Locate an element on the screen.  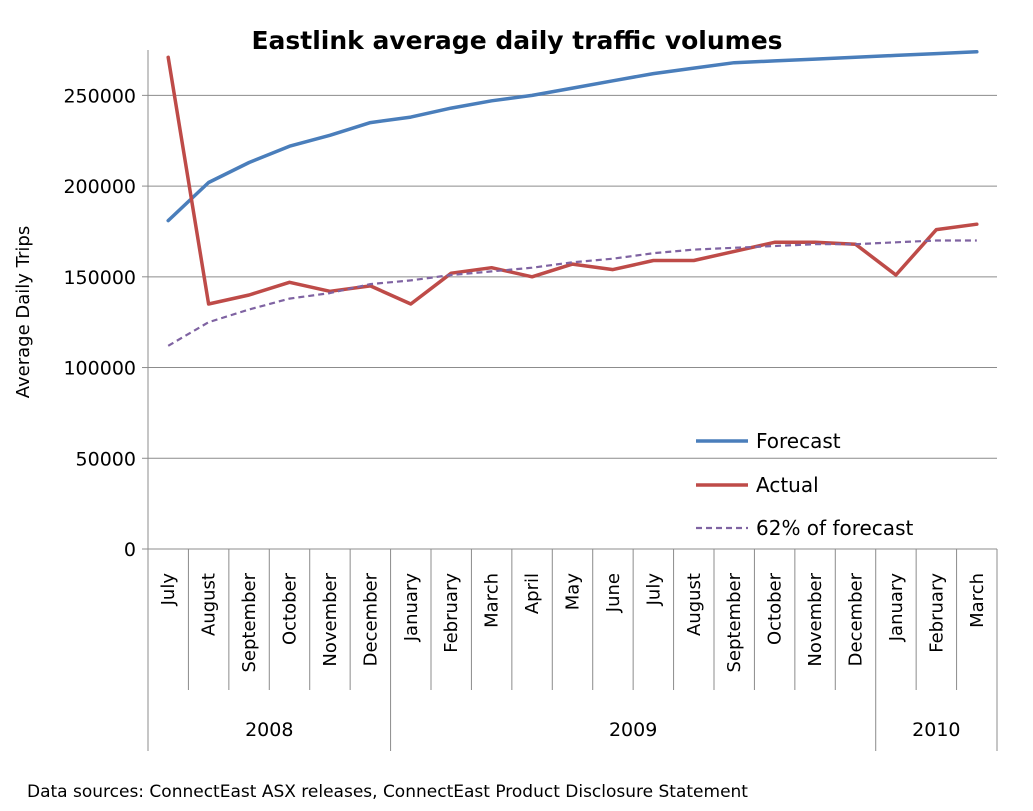
y-tick-label: 150000 is located at coordinates (99, 278).